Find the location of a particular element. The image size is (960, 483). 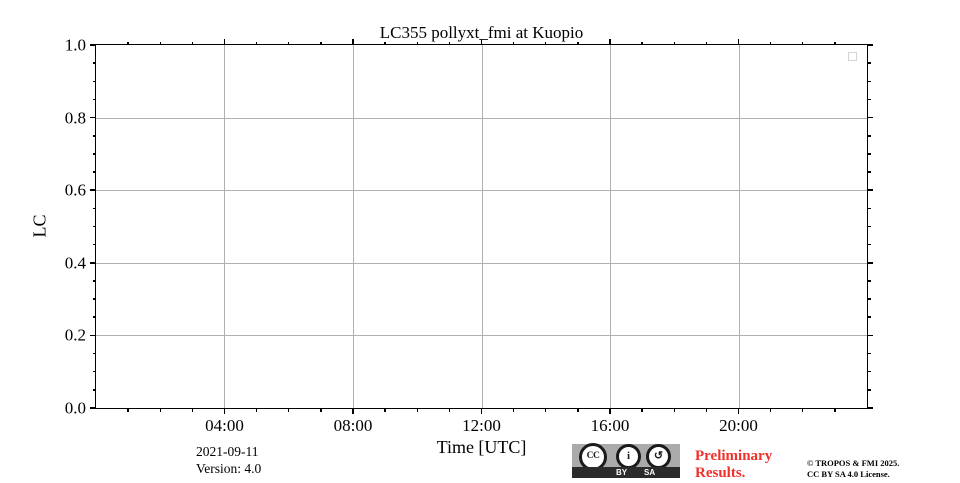

creative-commons-license-icon: CC i ↺ BY SA is located at coordinates (626, 460).